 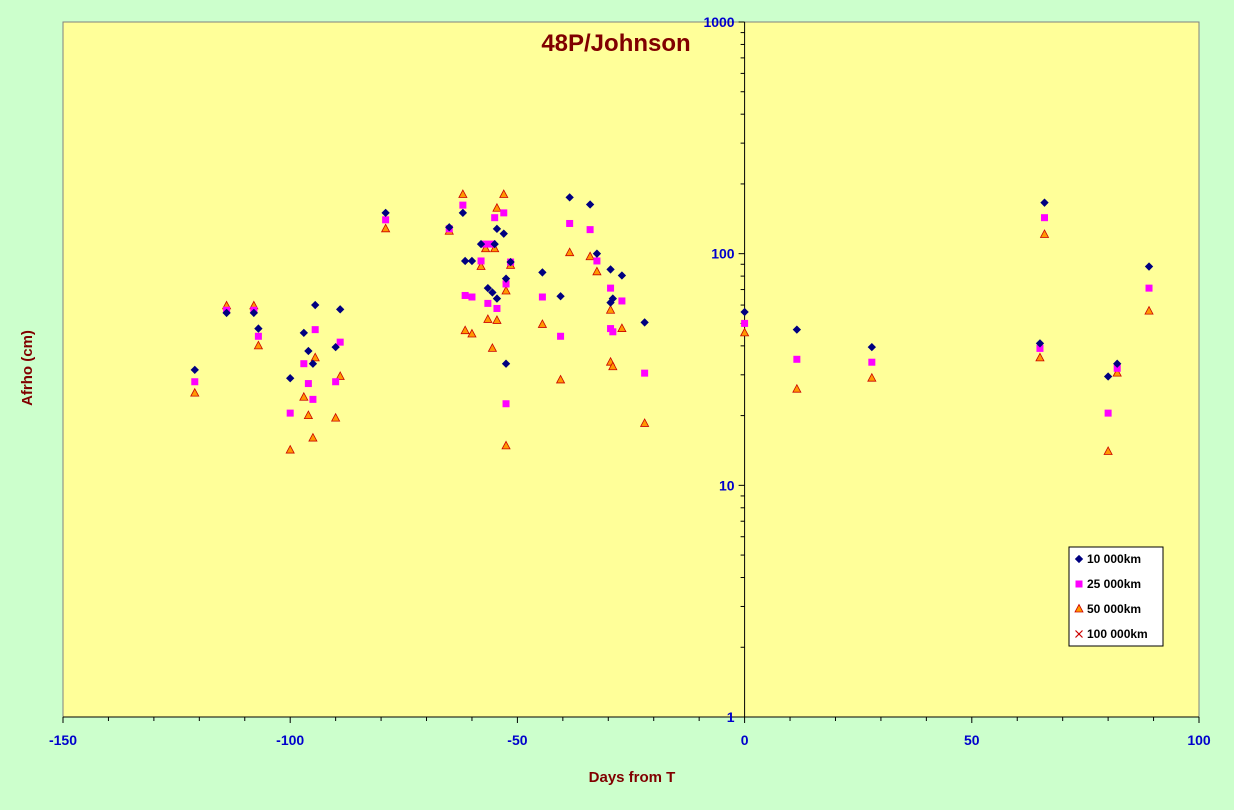 What do you see at coordinates (1079, 608) in the screenshot?
I see `legend-marker-triangle` at bounding box center [1079, 608].